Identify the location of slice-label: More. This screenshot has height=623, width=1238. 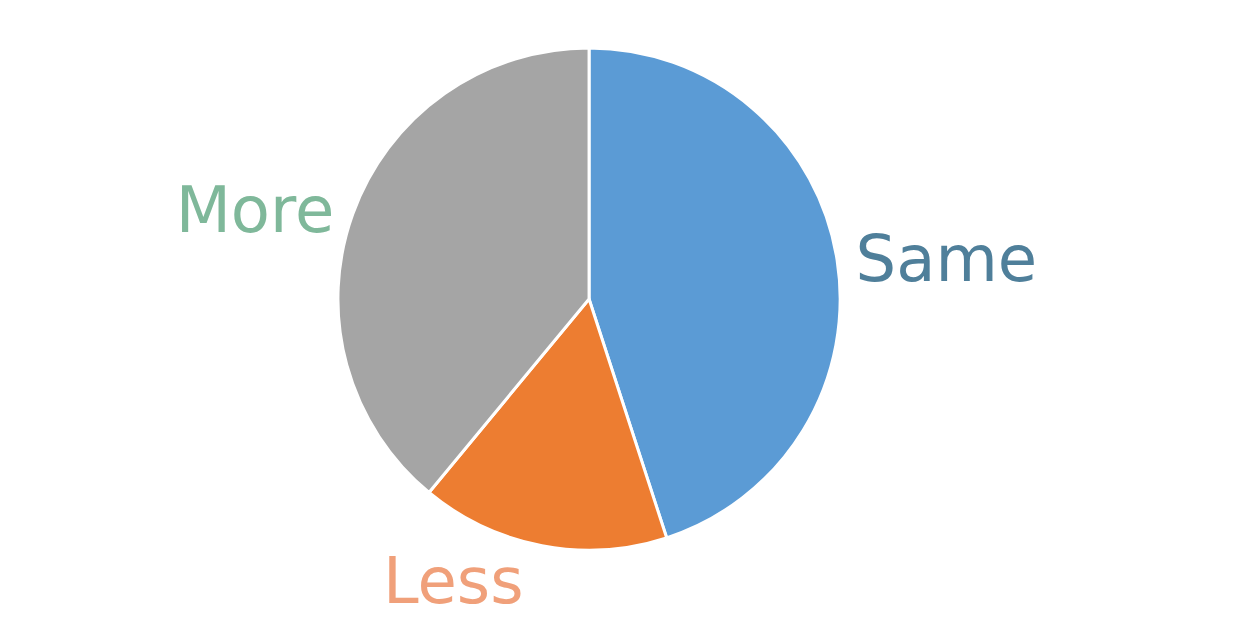
(255, 209).